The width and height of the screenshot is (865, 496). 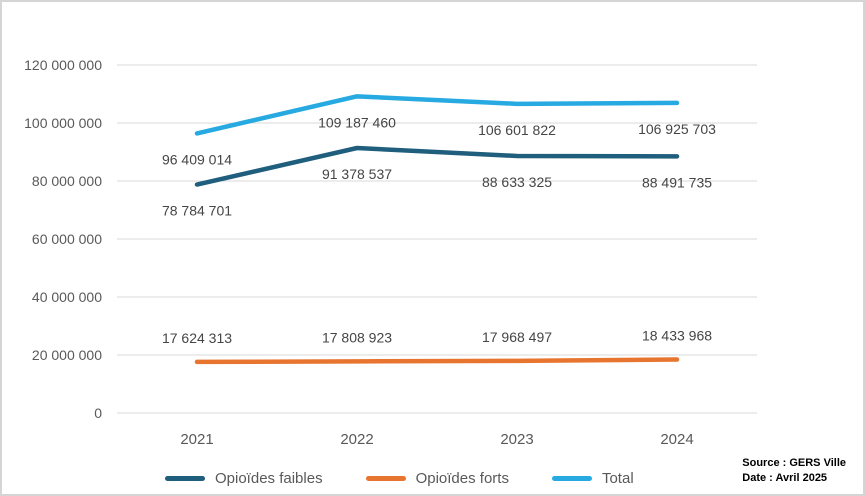 What do you see at coordinates (98, 413) in the screenshot?
I see `y-tick-label: 0` at bounding box center [98, 413].